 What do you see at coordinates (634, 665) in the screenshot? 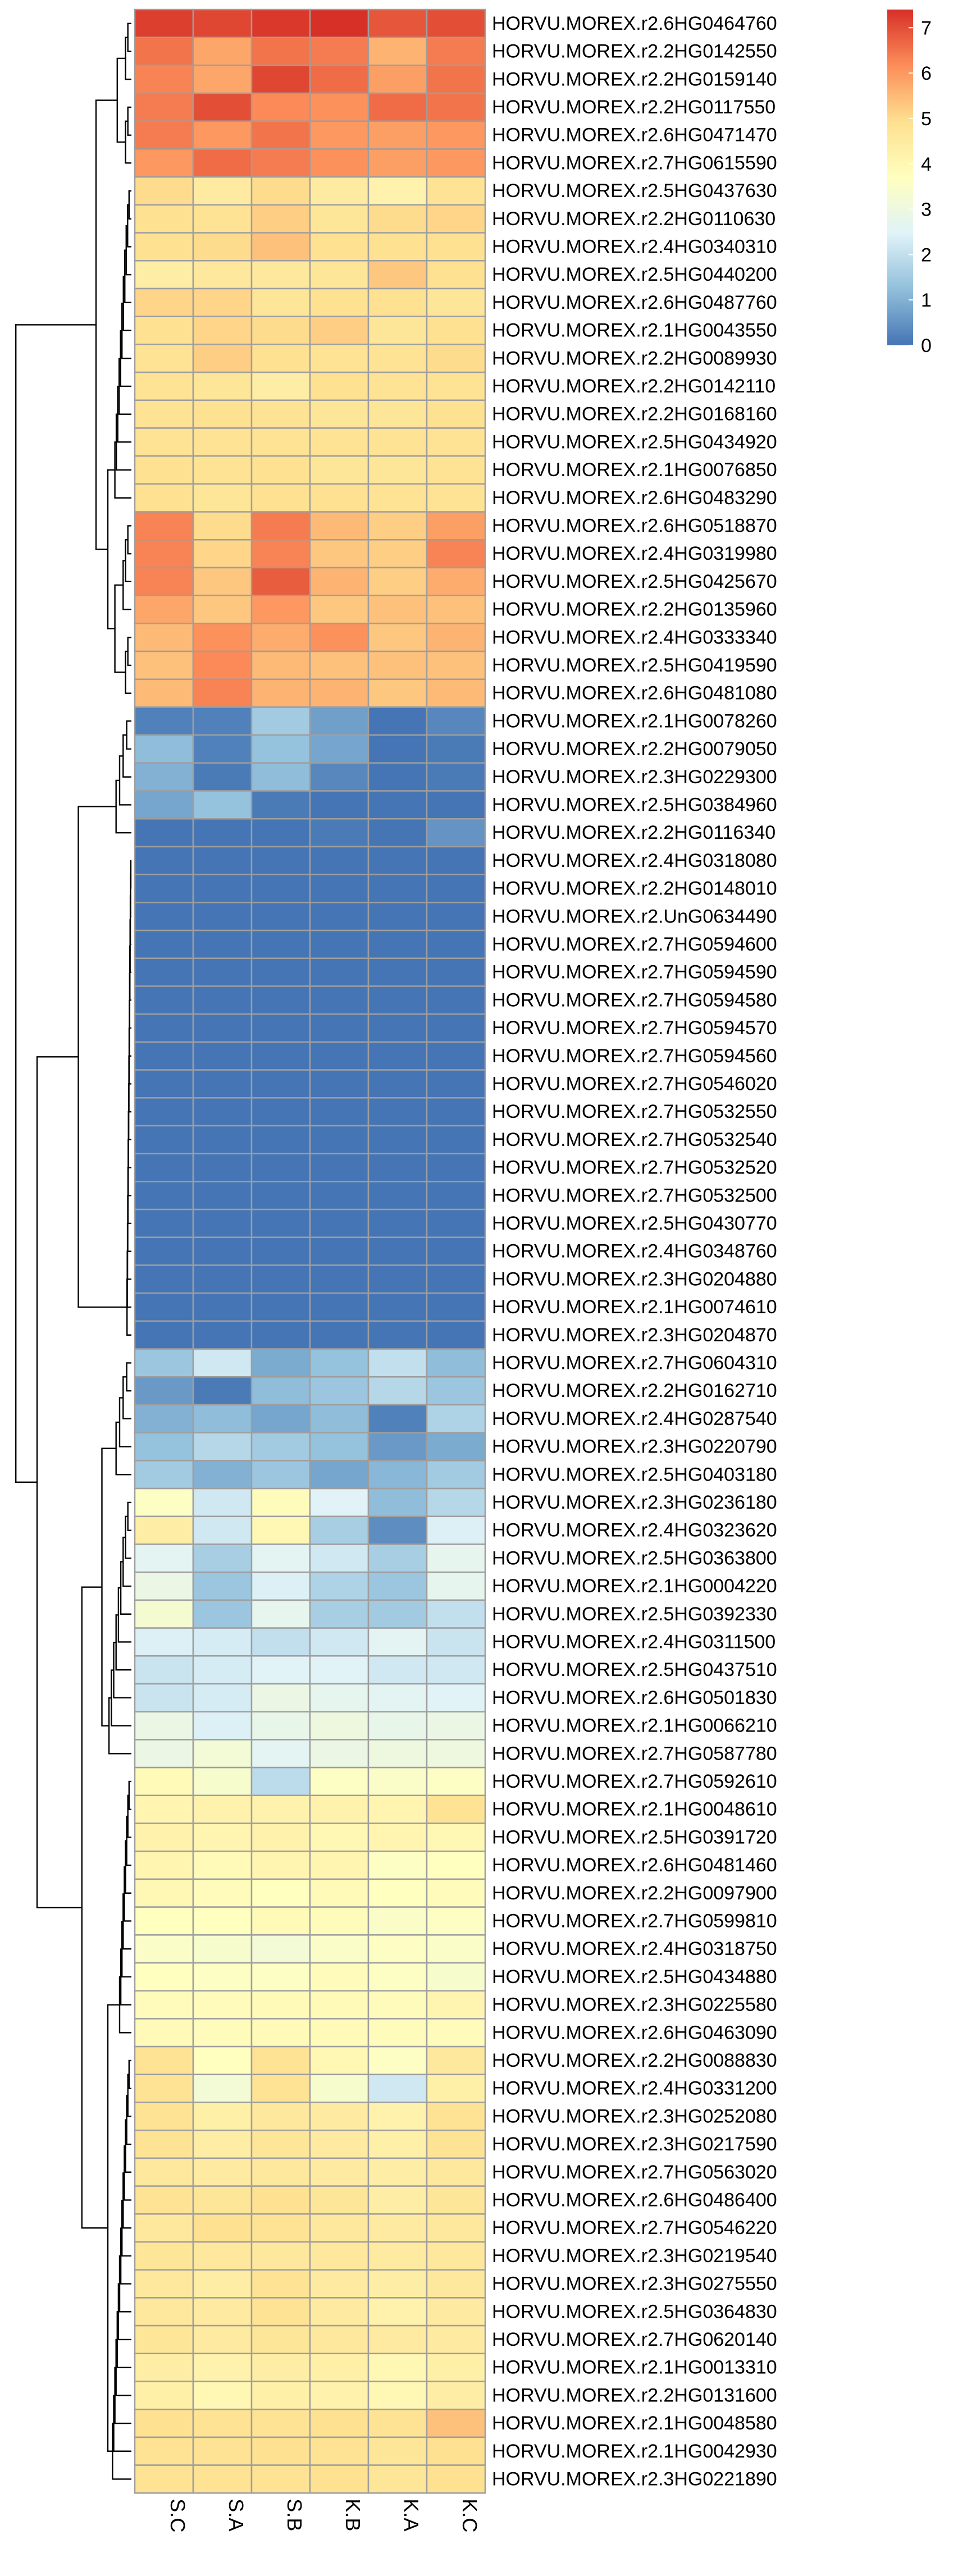
I see `row-label: HORVU.MOREX.r2.5HG0419590` at bounding box center [634, 665].